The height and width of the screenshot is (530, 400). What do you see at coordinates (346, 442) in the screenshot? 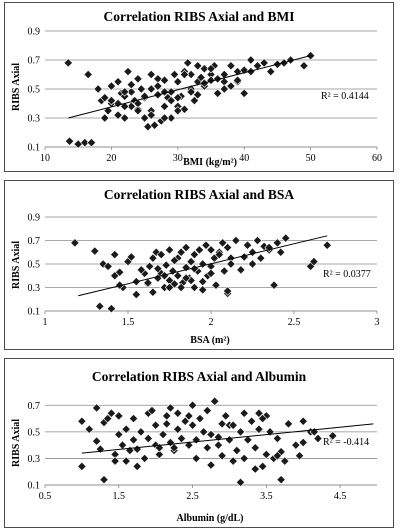
I see `r-squared-annotation: R² = -0.414` at bounding box center [346, 442].